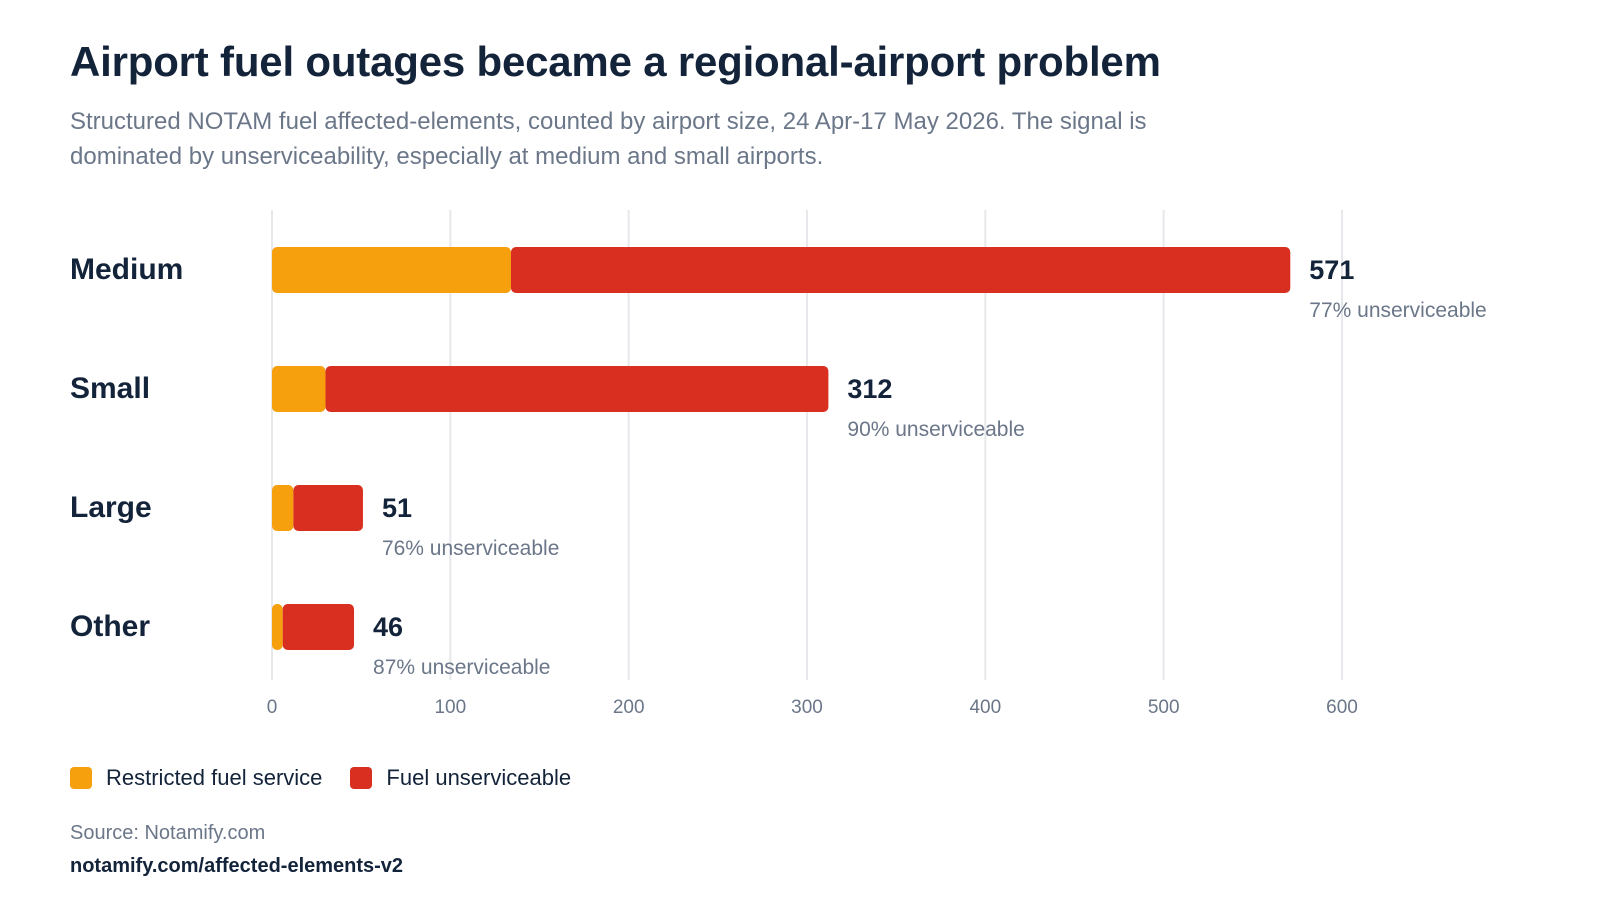 The height and width of the screenshot is (900, 1600). Describe the element at coordinates (111, 507) in the screenshot. I see `category-label: Large` at that location.